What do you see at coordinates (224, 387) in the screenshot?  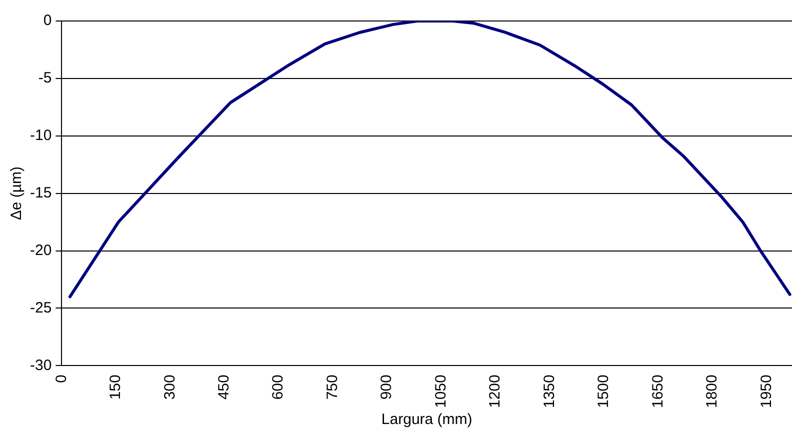 I see `x-tick-label: 450` at bounding box center [224, 387].